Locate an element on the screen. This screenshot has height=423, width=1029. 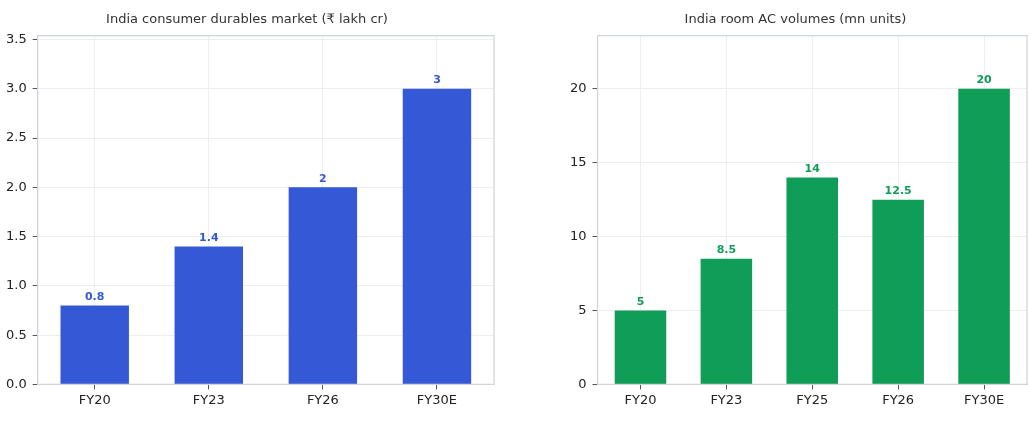
y-tick-label: 0 is located at coordinates (582, 383).